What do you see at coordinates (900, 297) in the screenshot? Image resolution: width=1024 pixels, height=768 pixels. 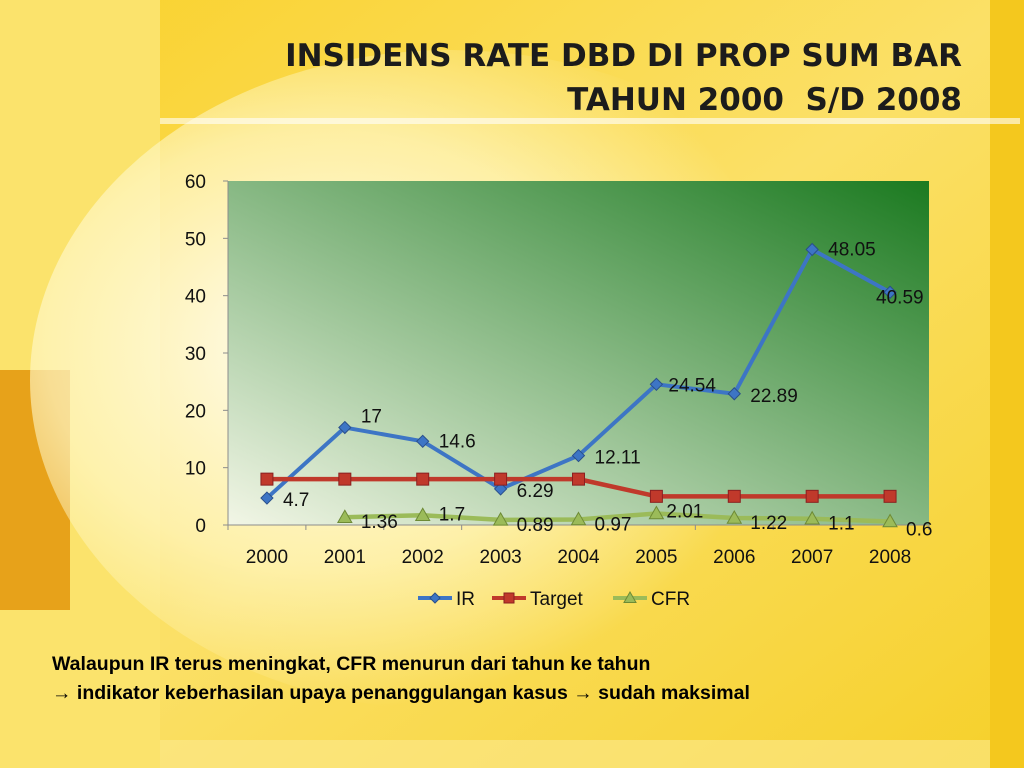 I see `data-label-ir: 40.59` at bounding box center [900, 297].